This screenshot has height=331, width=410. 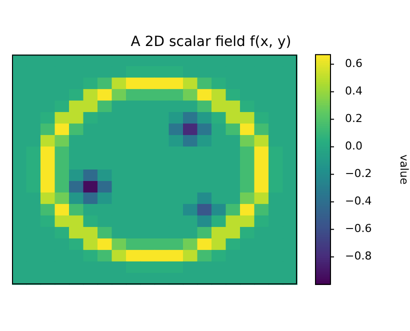 What do you see at coordinates (358, 229) in the screenshot?
I see `color-bar-label: −0.6` at bounding box center [358, 229].